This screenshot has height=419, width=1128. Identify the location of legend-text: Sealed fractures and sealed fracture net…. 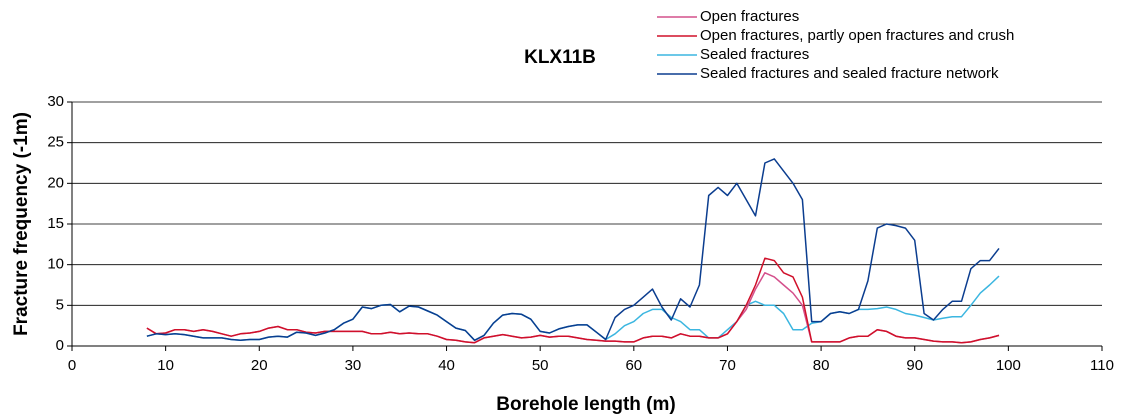
(849, 73).